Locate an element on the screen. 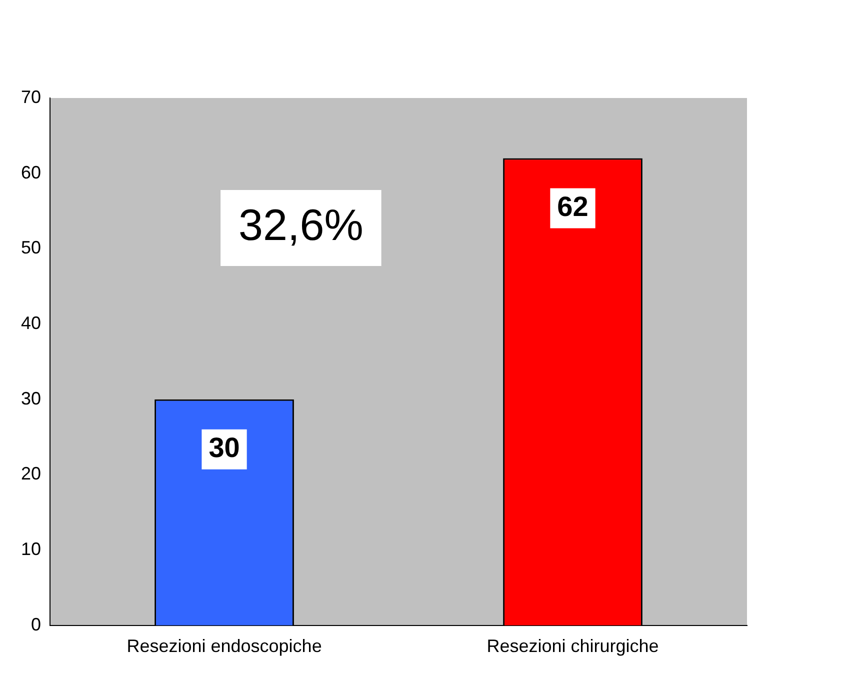 The width and height of the screenshot is (855, 679). y-tick-label: 0 is located at coordinates (36, 624).